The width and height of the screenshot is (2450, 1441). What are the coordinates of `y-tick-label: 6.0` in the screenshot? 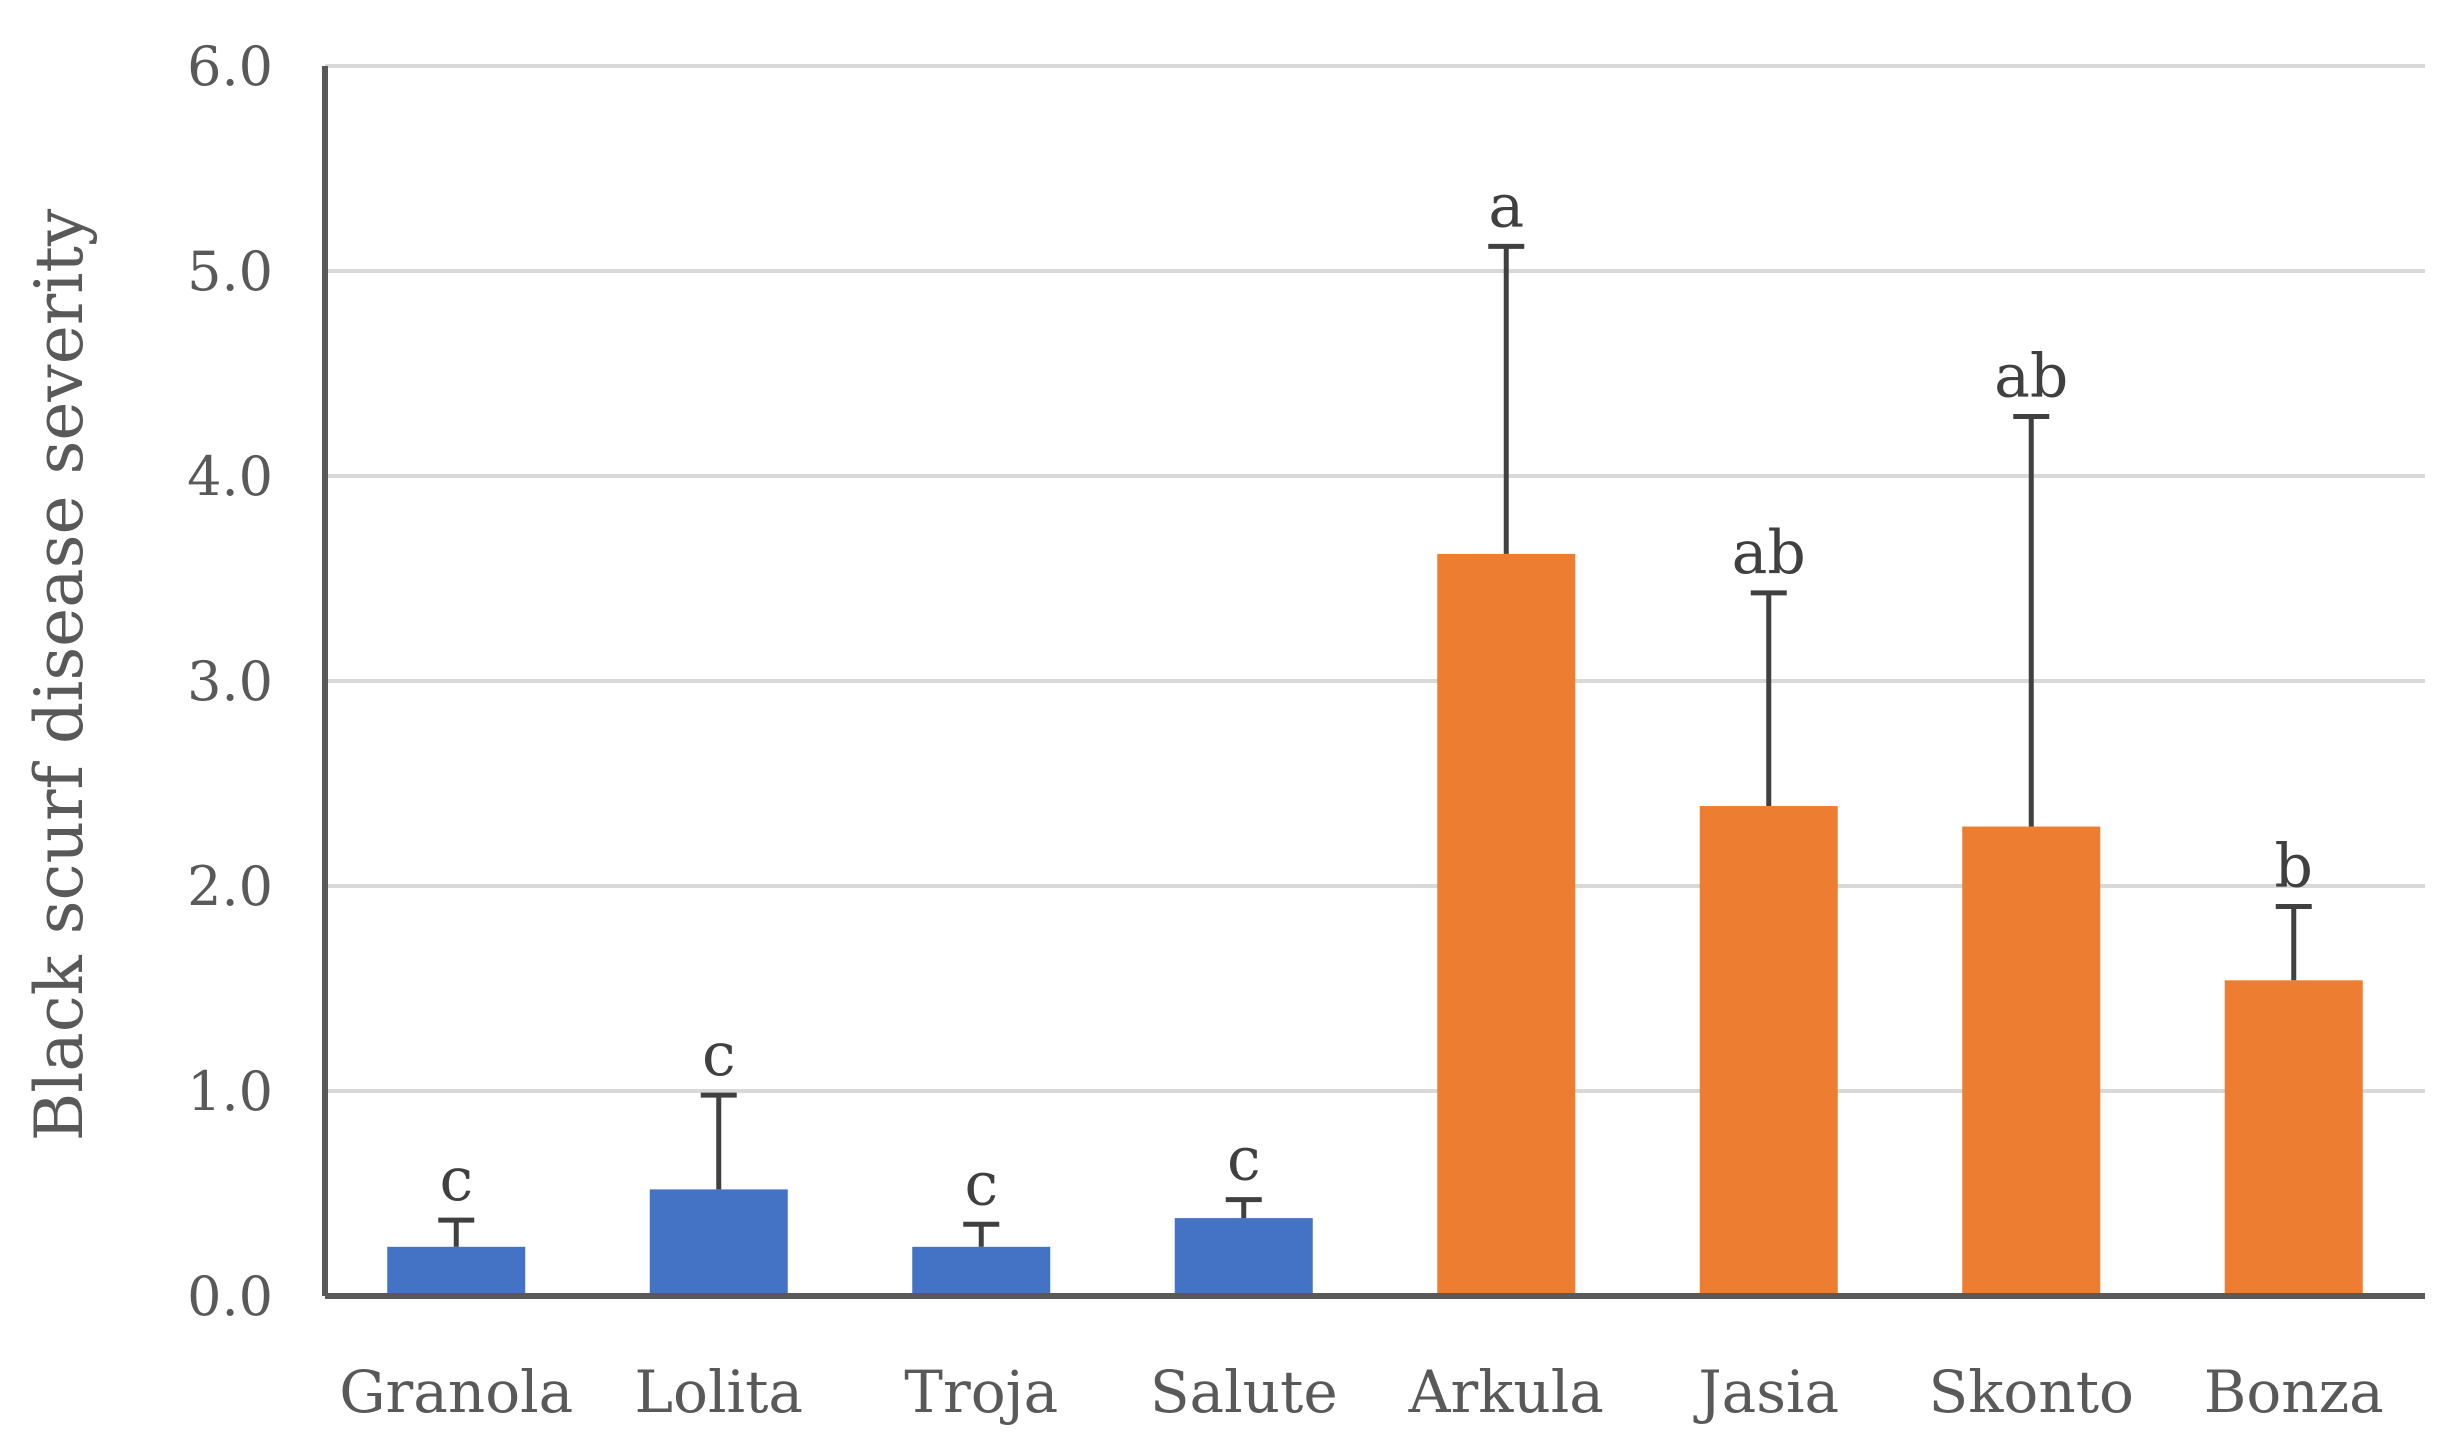 It's located at (230, 66).